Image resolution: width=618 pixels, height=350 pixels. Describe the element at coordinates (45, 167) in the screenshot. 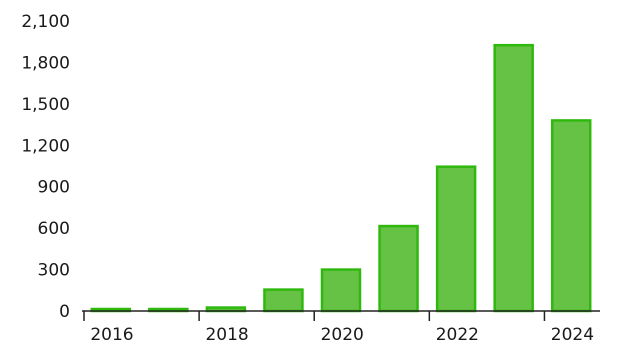

I see `y-axis-labels: 0 300 600 900 1,200 1,500 1,800 2,100` at that location.